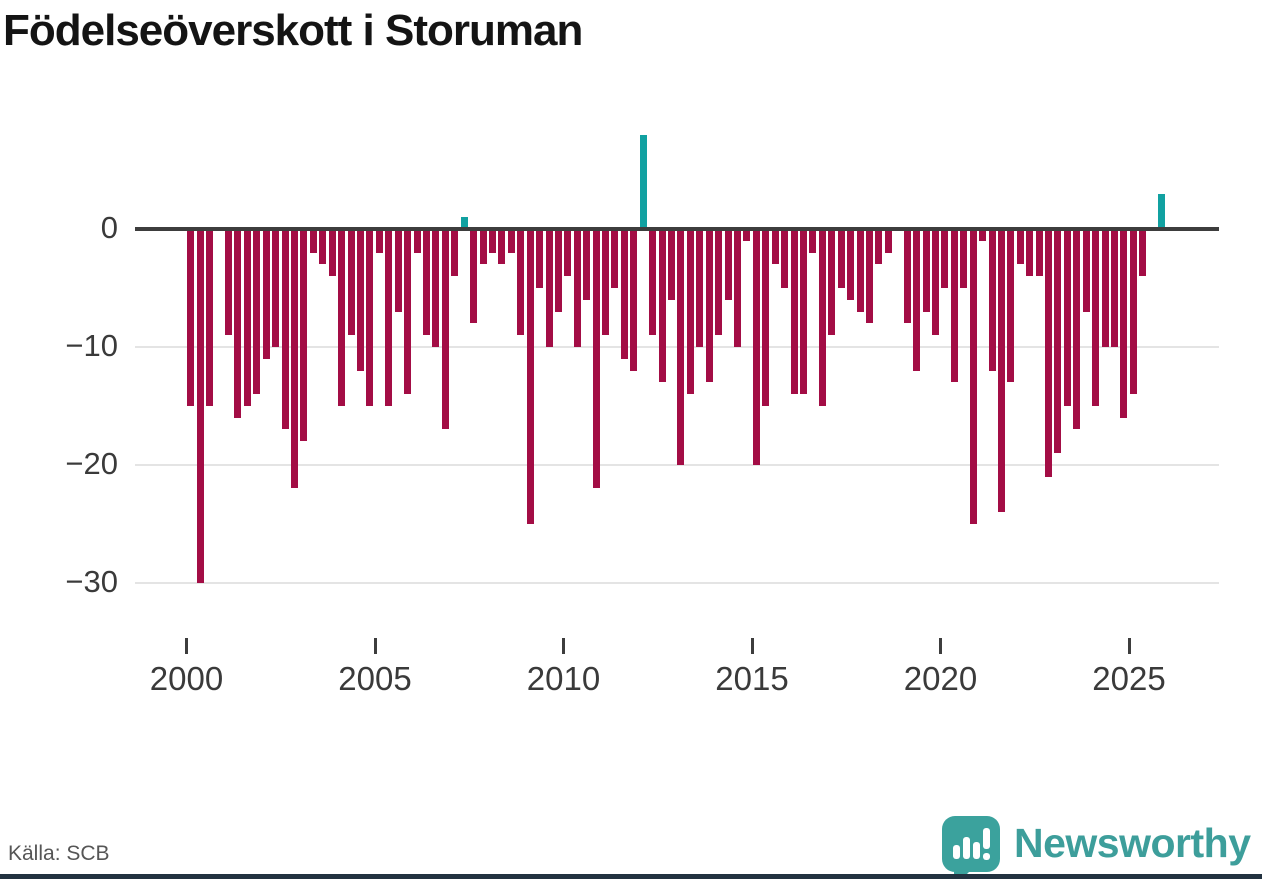 Image resolution: width=1262 pixels, height=879 pixels. Describe the element at coordinates (822, 317) in the screenshot. I see `bar-2016-Q4` at that location.